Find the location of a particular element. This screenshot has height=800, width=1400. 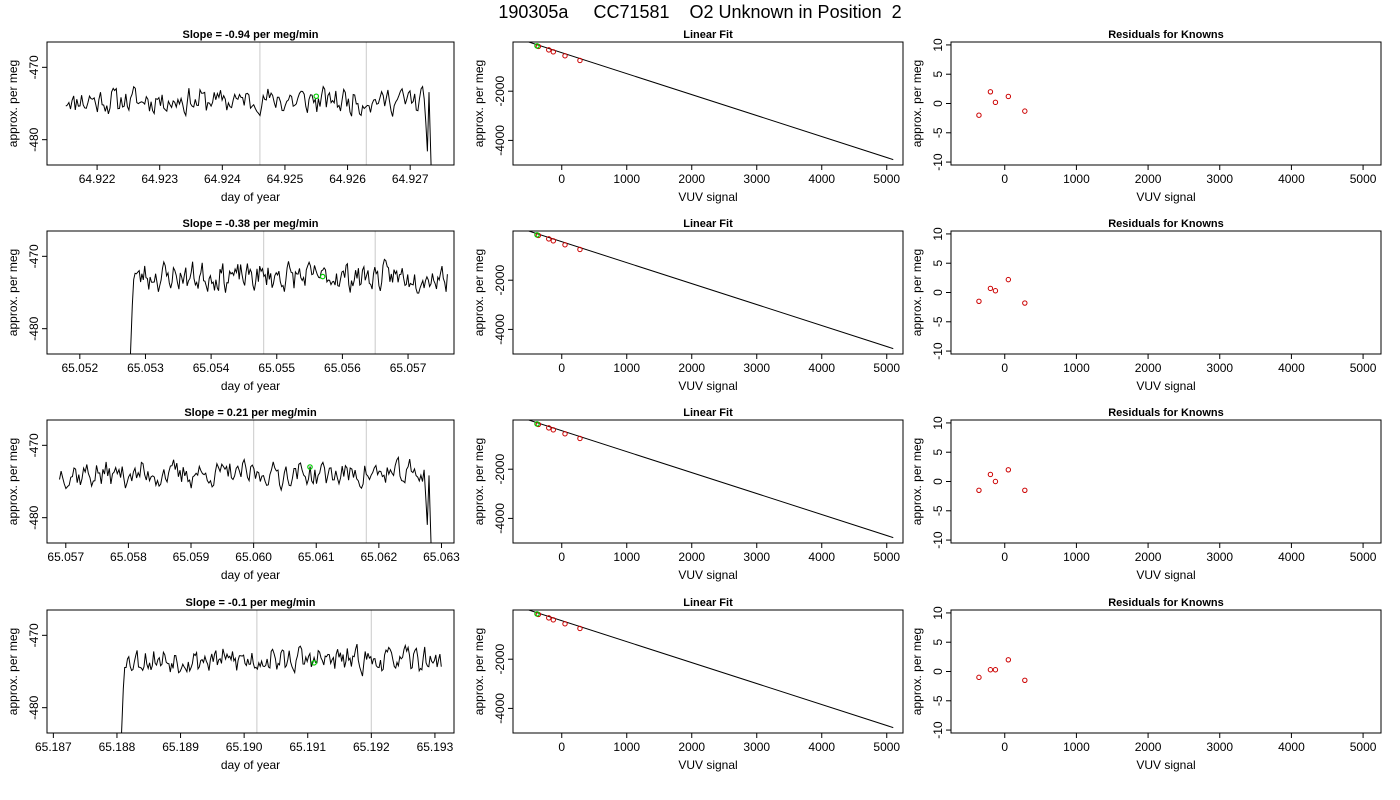

x-tick-label: 64.922 is located at coordinates (97, 179).